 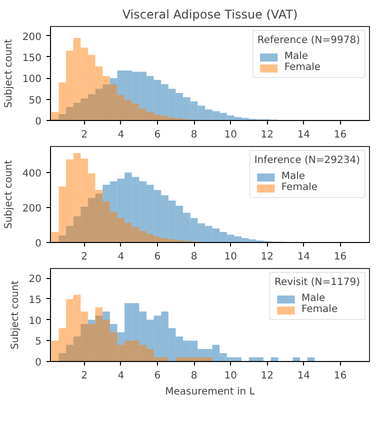 What do you see at coordinates (307, 160) in the screenshot?
I see `legend-title: Inference (N=29234)` at bounding box center [307, 160].